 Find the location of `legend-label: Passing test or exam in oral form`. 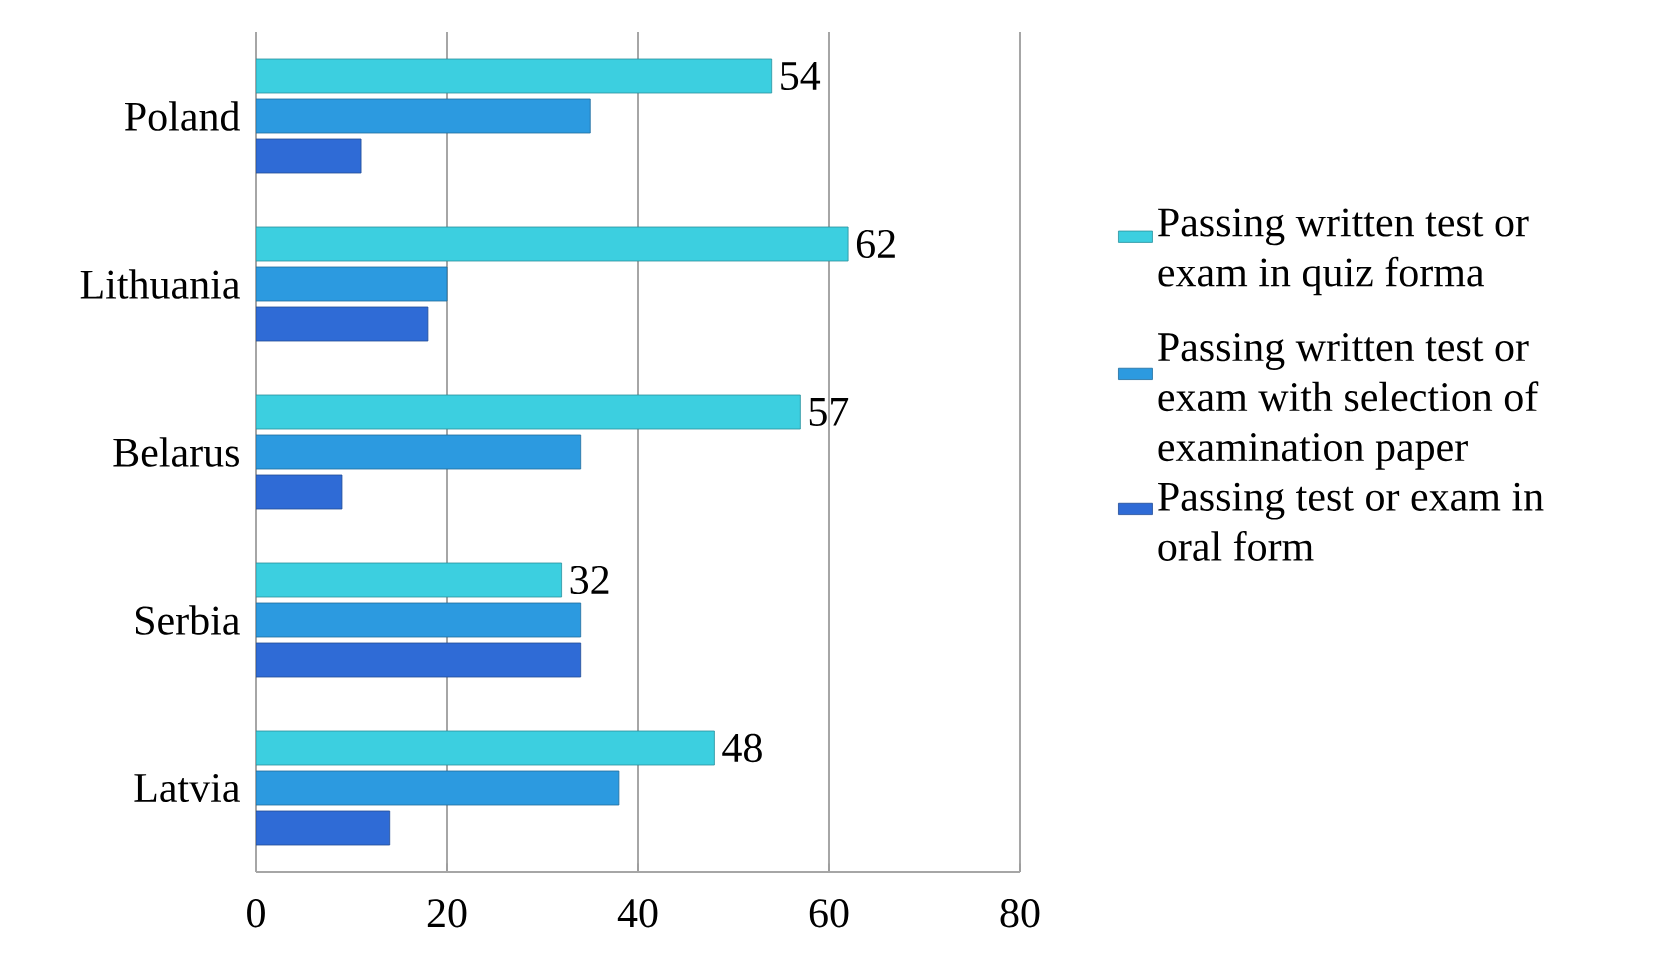

legend-label: Passing test or exam in oral form is located at coordinates (1351, 521).